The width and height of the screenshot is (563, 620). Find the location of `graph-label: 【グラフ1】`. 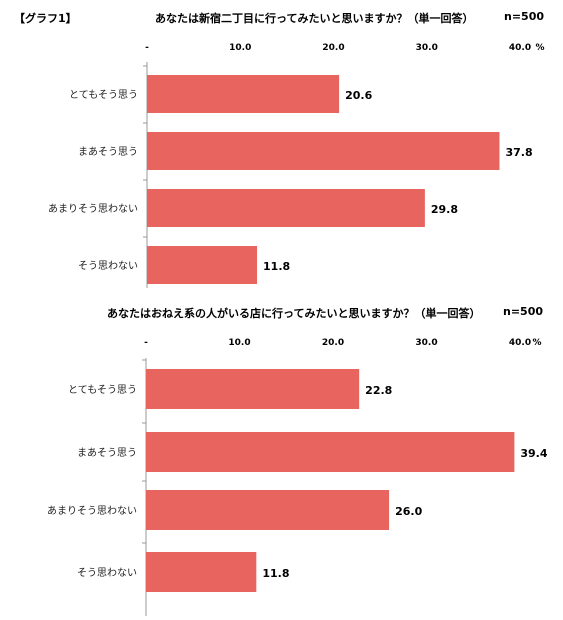

graph-label: 【グラフ1】 is located at coordinates (45, 18).